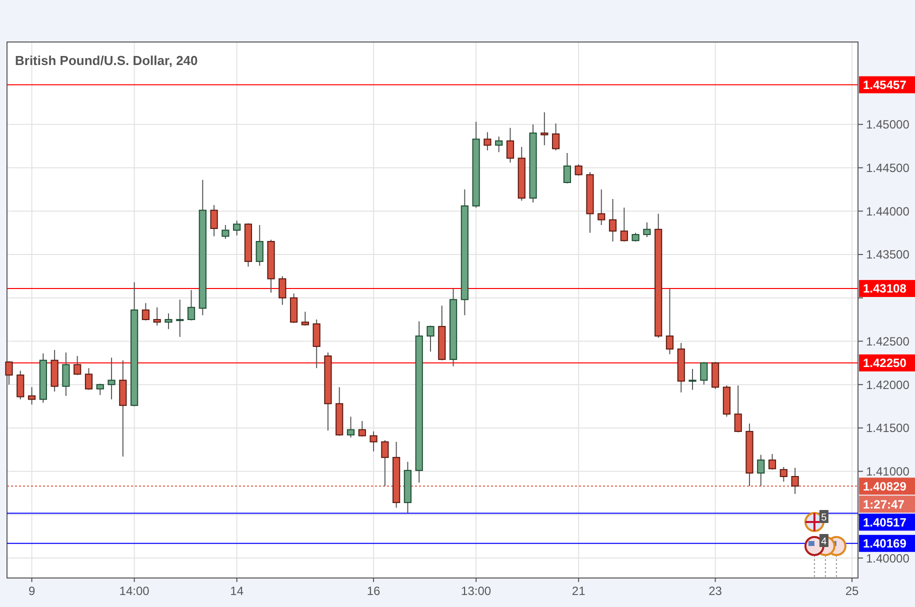 The image size is (915, 607). What do you see at coordinates (888, 385) in the screenshot?
I see `y-tick-label: 1.42000` at bounding box center [888, 385].